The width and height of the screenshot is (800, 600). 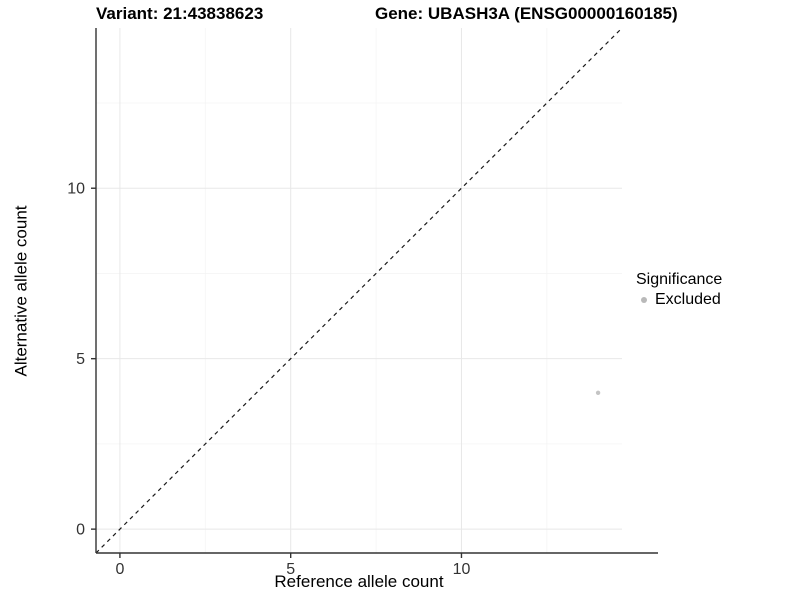 I want to click on legend-title: Significance, so click(x=679, y=279).